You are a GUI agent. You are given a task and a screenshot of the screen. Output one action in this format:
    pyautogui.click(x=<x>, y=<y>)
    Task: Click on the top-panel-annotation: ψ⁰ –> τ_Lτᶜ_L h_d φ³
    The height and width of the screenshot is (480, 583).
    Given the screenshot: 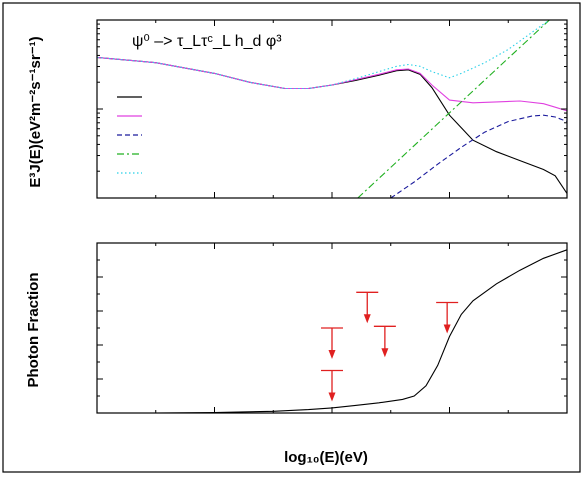 What is the action you would take?
    pyautogui.click(x=207, y=41)
    